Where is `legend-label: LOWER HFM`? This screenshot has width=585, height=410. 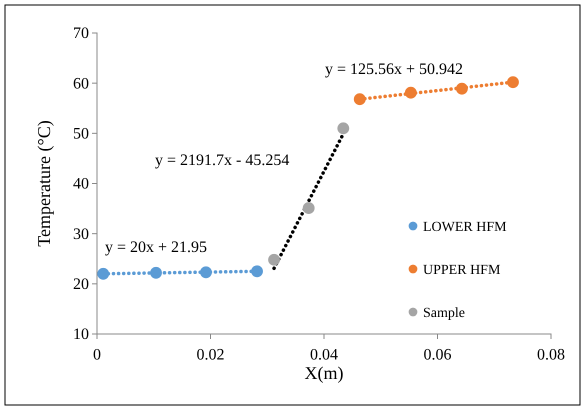 legend-label: LOWER HFM is located at coordinates (465, 227).